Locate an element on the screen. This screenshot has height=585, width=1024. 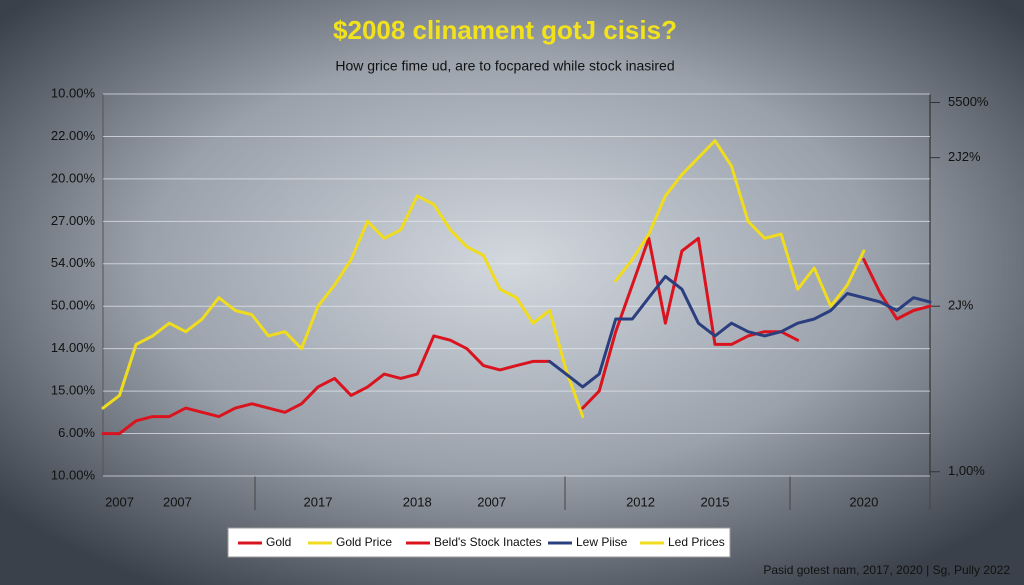
legend-label: Gold Price is located at coordinates (364, 542).